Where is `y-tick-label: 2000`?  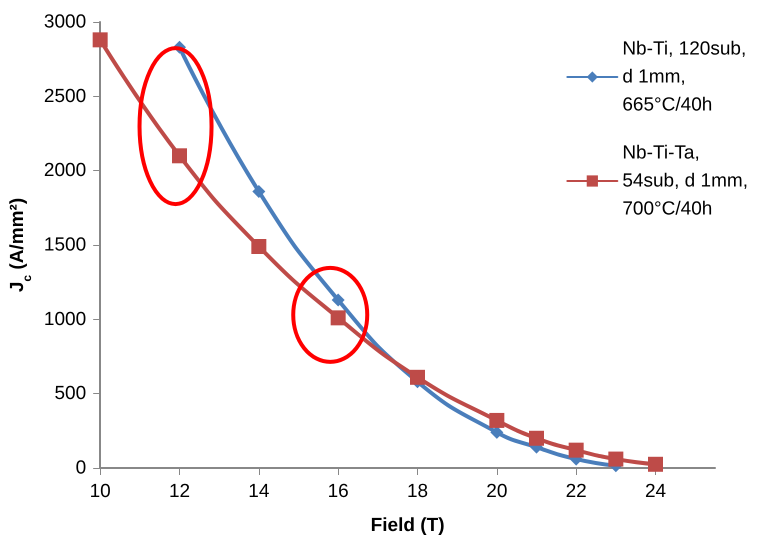
y-tick-label: 2000 is located at coordinates (65, 171).